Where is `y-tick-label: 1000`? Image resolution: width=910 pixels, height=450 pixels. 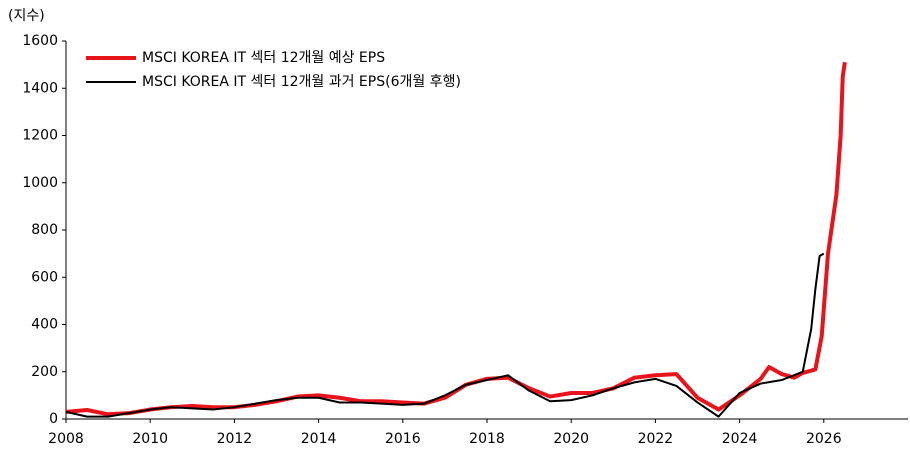
y-tick-label: 1000 is located at coordinates (40, 183).